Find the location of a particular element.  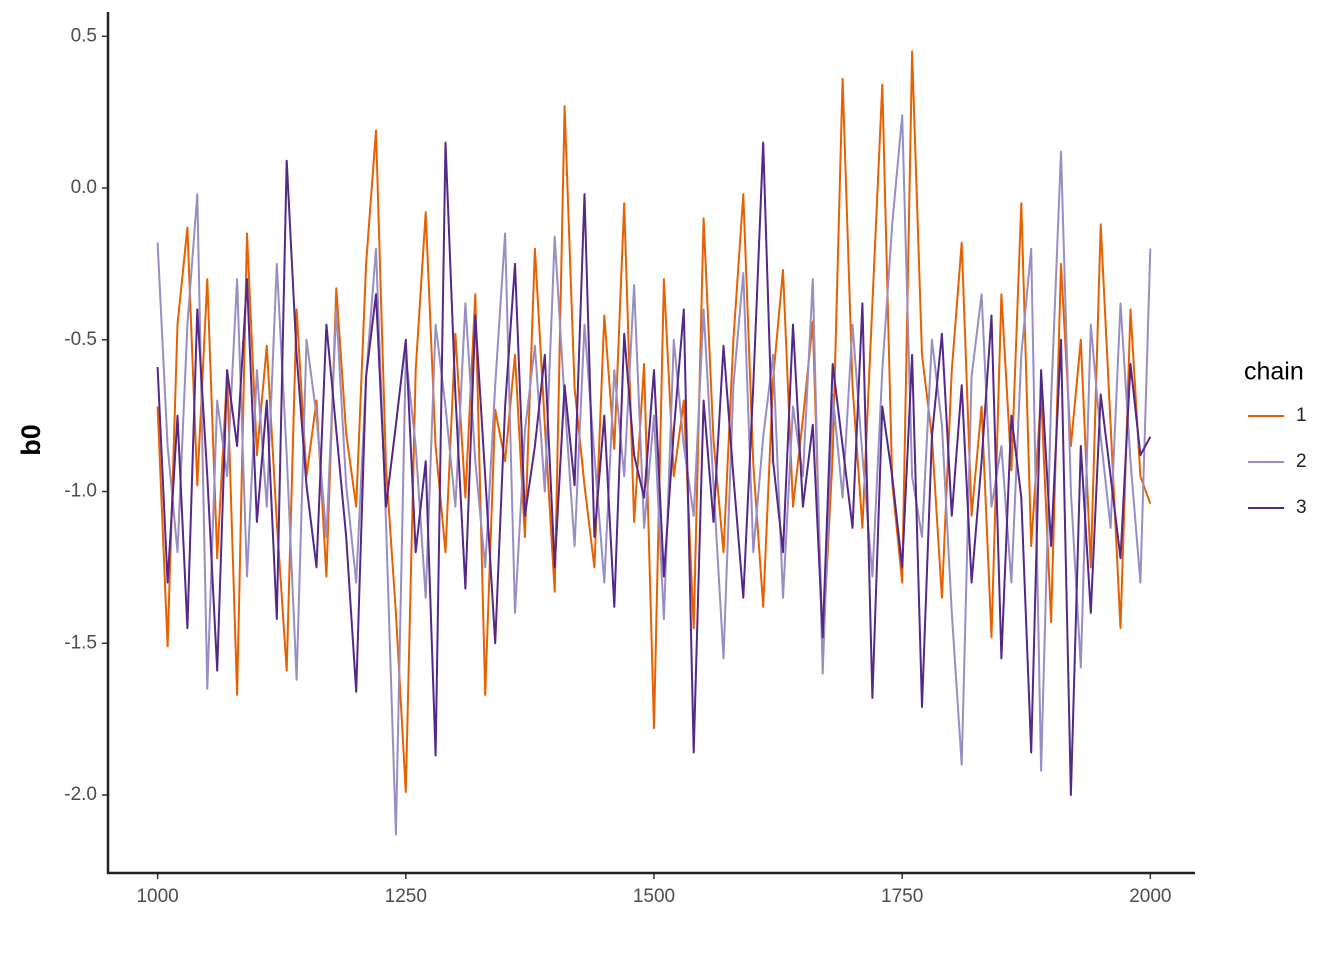

y-tick-label: -2.0 is located at coordinates (80, 794).